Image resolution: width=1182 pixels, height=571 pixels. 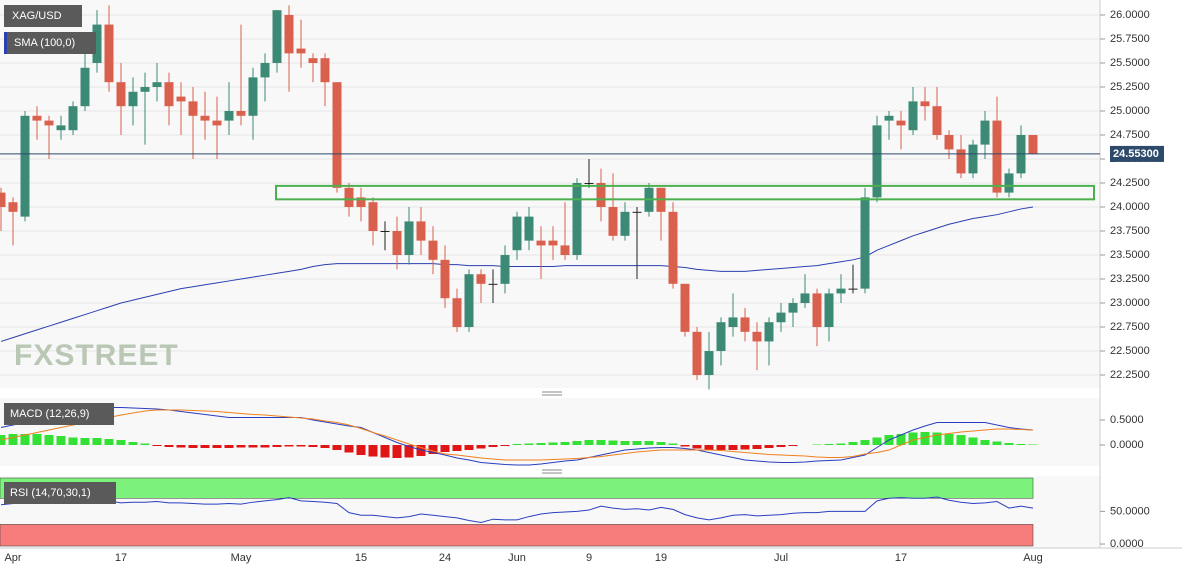 I want to click on oversold-zone, so click(x=517, y=535).